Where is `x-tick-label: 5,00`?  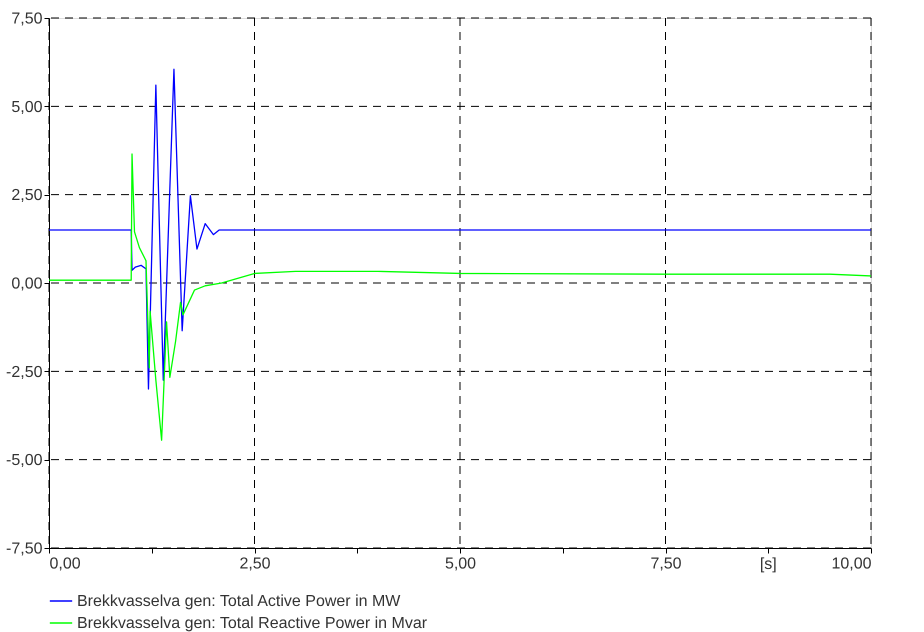 x-tick-label: 5,00 is located at coordinates (460, 564).